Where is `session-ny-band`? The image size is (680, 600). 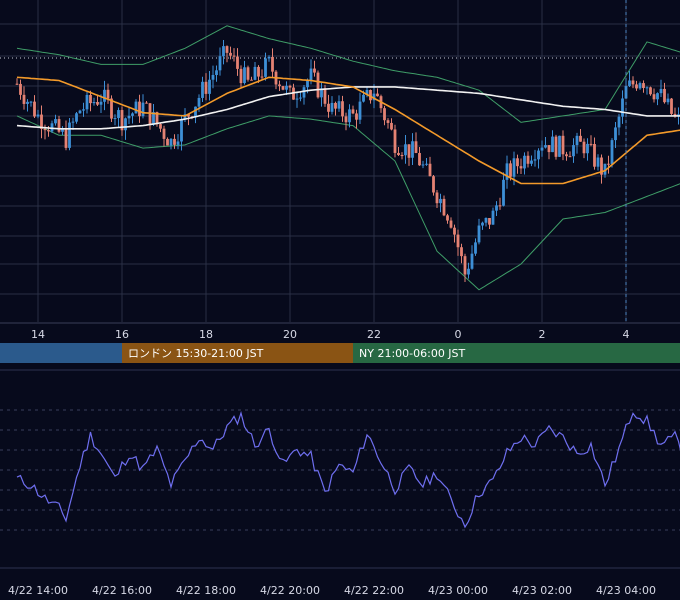 session-ny-band is located at coordinates (516, 353).